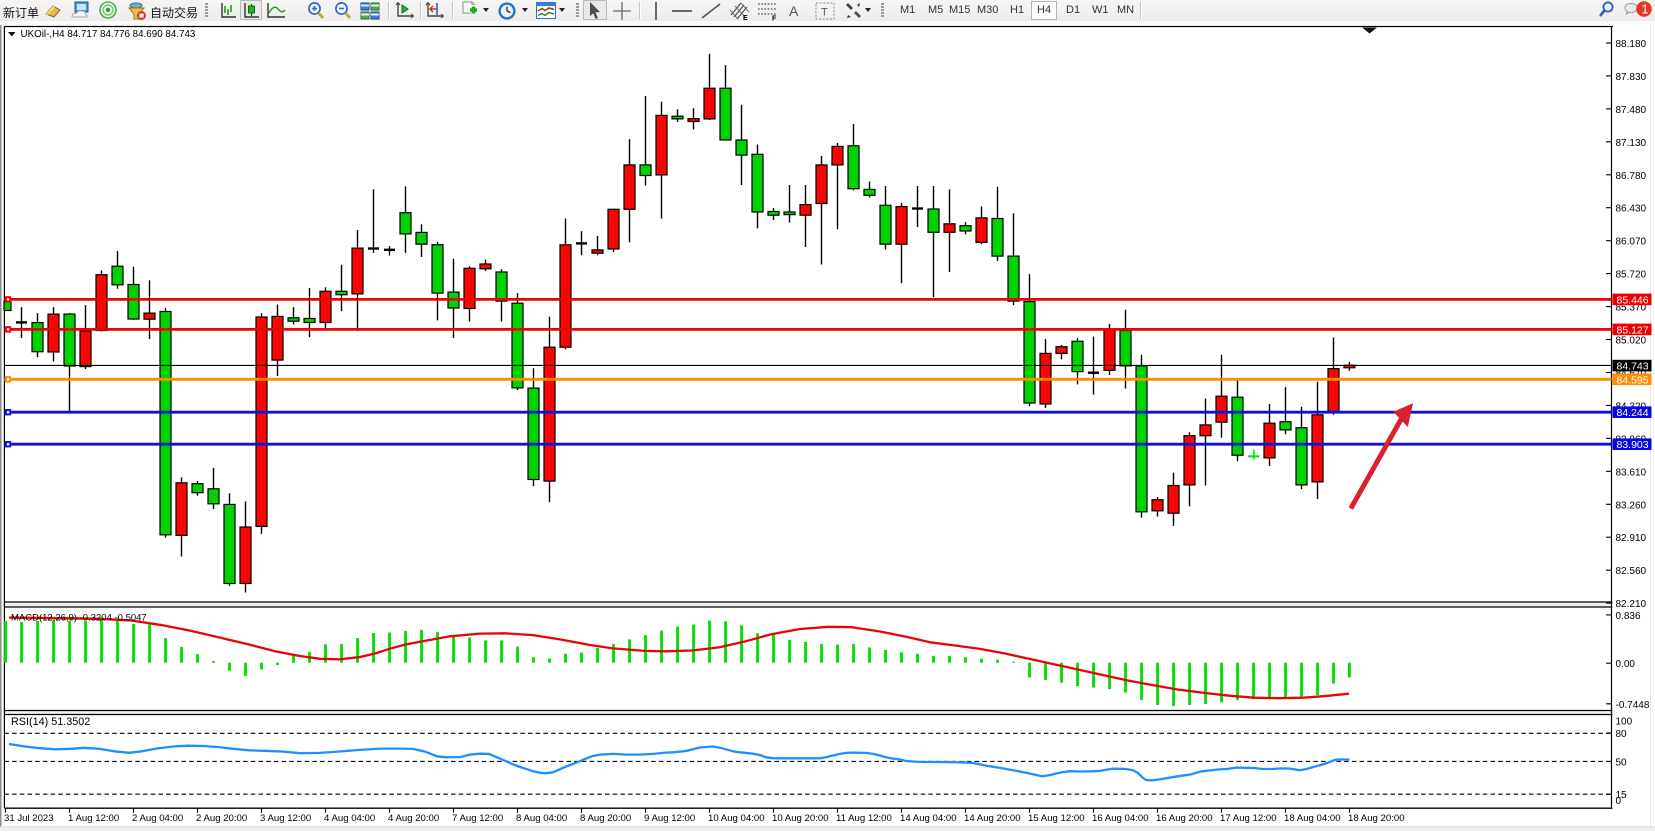 Image resolution: width=1655 pixels, height=836 pixels. Describe the element at coordinates (1633, 413) in the screenshot. I see `svg-text: 84.244` at that location.